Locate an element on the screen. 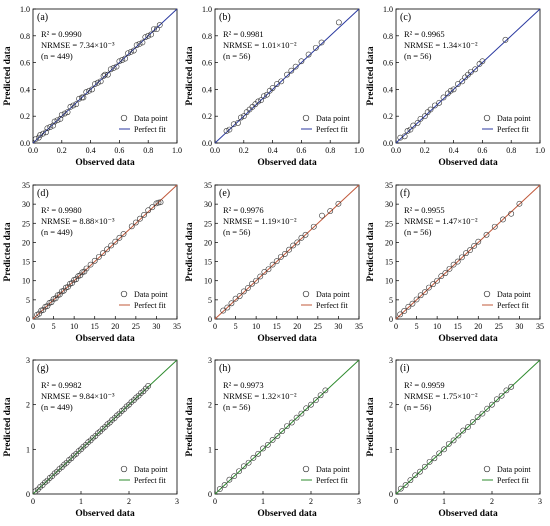 The image size is (550, 526). y-tick-label: 20 is located at coordinates (208, 242).